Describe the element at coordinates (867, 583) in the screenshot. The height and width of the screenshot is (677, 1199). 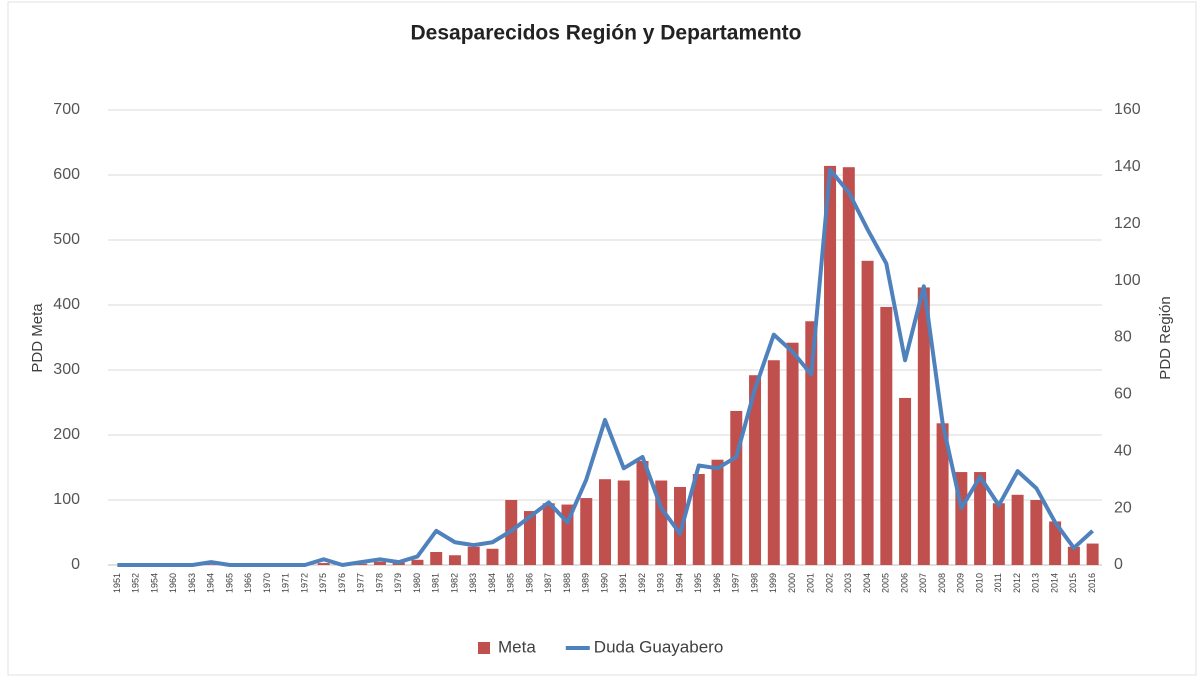
I see `x-tick-label: 2004` at that location.